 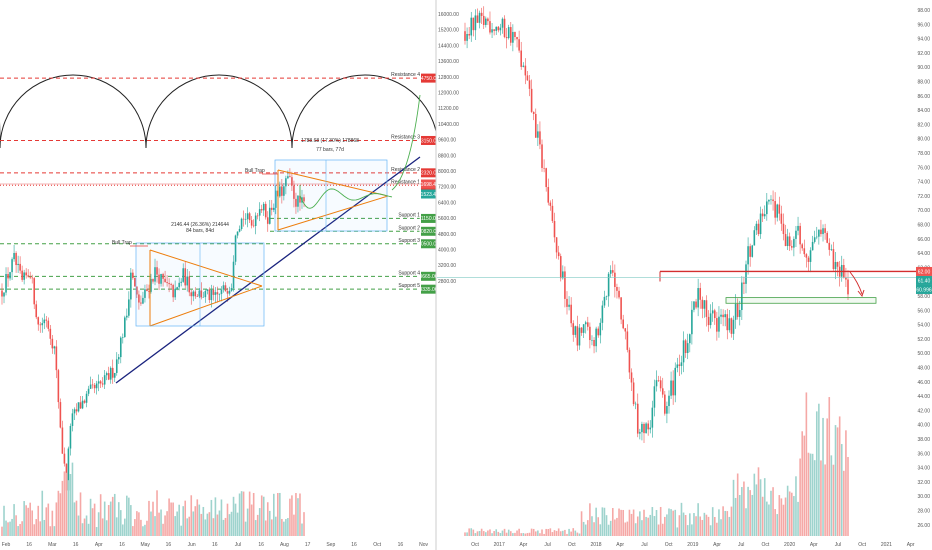 I want to click on x-tick-label: Oct, so click(x=475, y=545).